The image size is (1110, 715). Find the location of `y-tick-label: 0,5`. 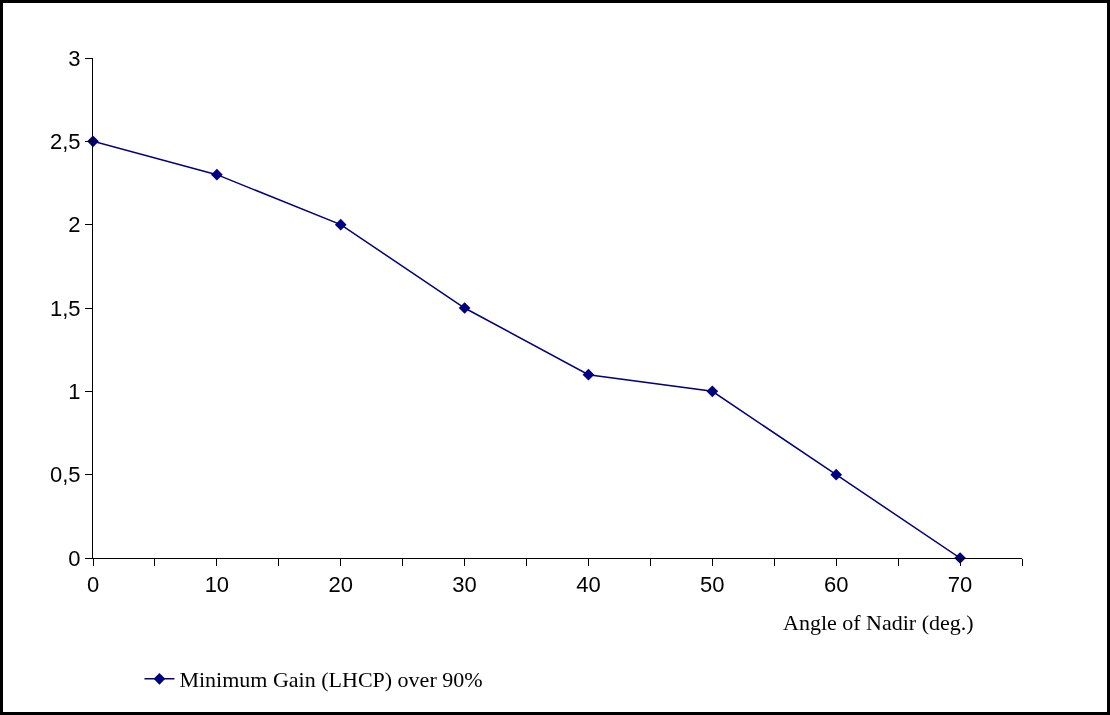

y-tick-label: 0,5 is located at coordinates (65, 475).